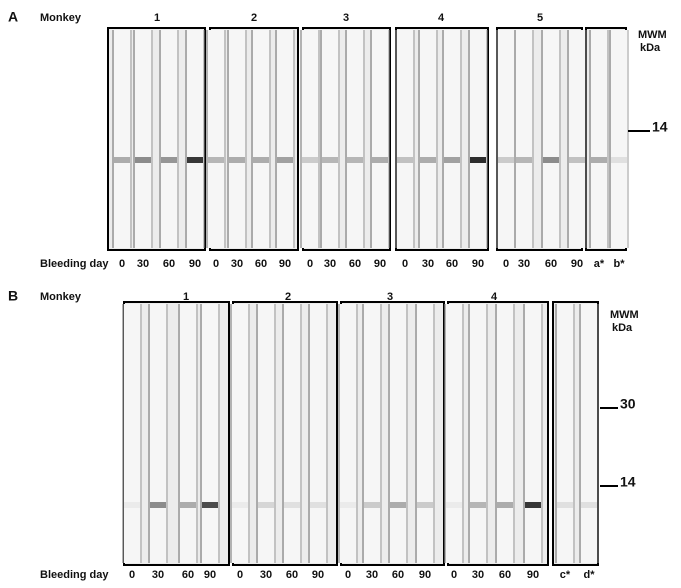  What do you see at coordinates (565, 575) in the screenshot?
I see `lane-label: c*` at bounding box center [565, 575].